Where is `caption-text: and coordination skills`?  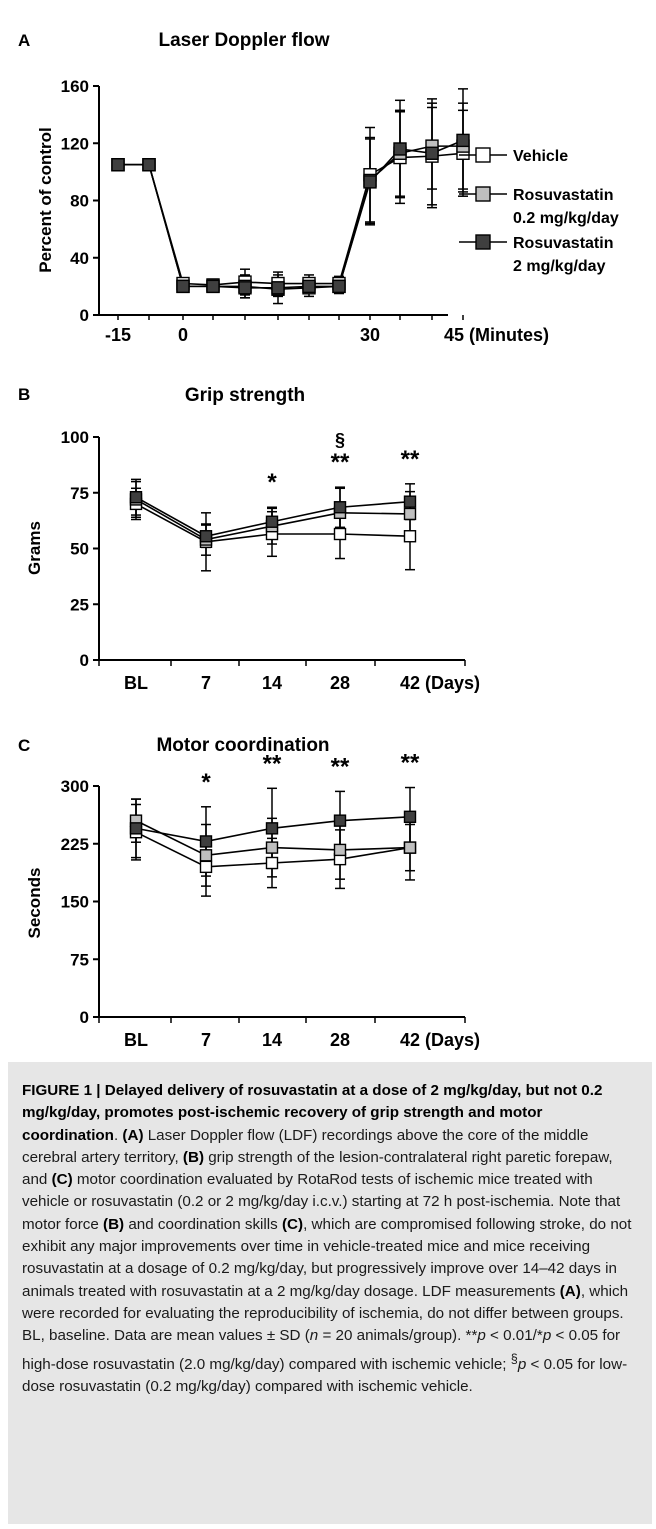
caption-text: and coordination skills is located at coordinates (203, 1224).